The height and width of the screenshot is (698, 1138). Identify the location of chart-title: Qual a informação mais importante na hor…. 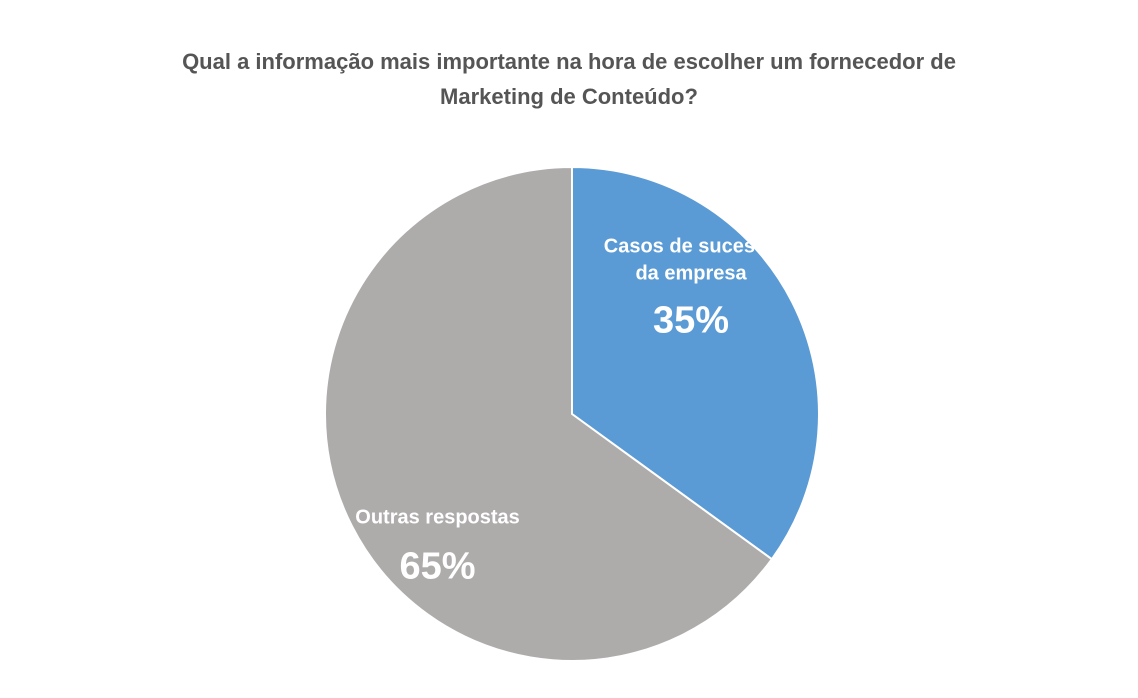
(569, 79).